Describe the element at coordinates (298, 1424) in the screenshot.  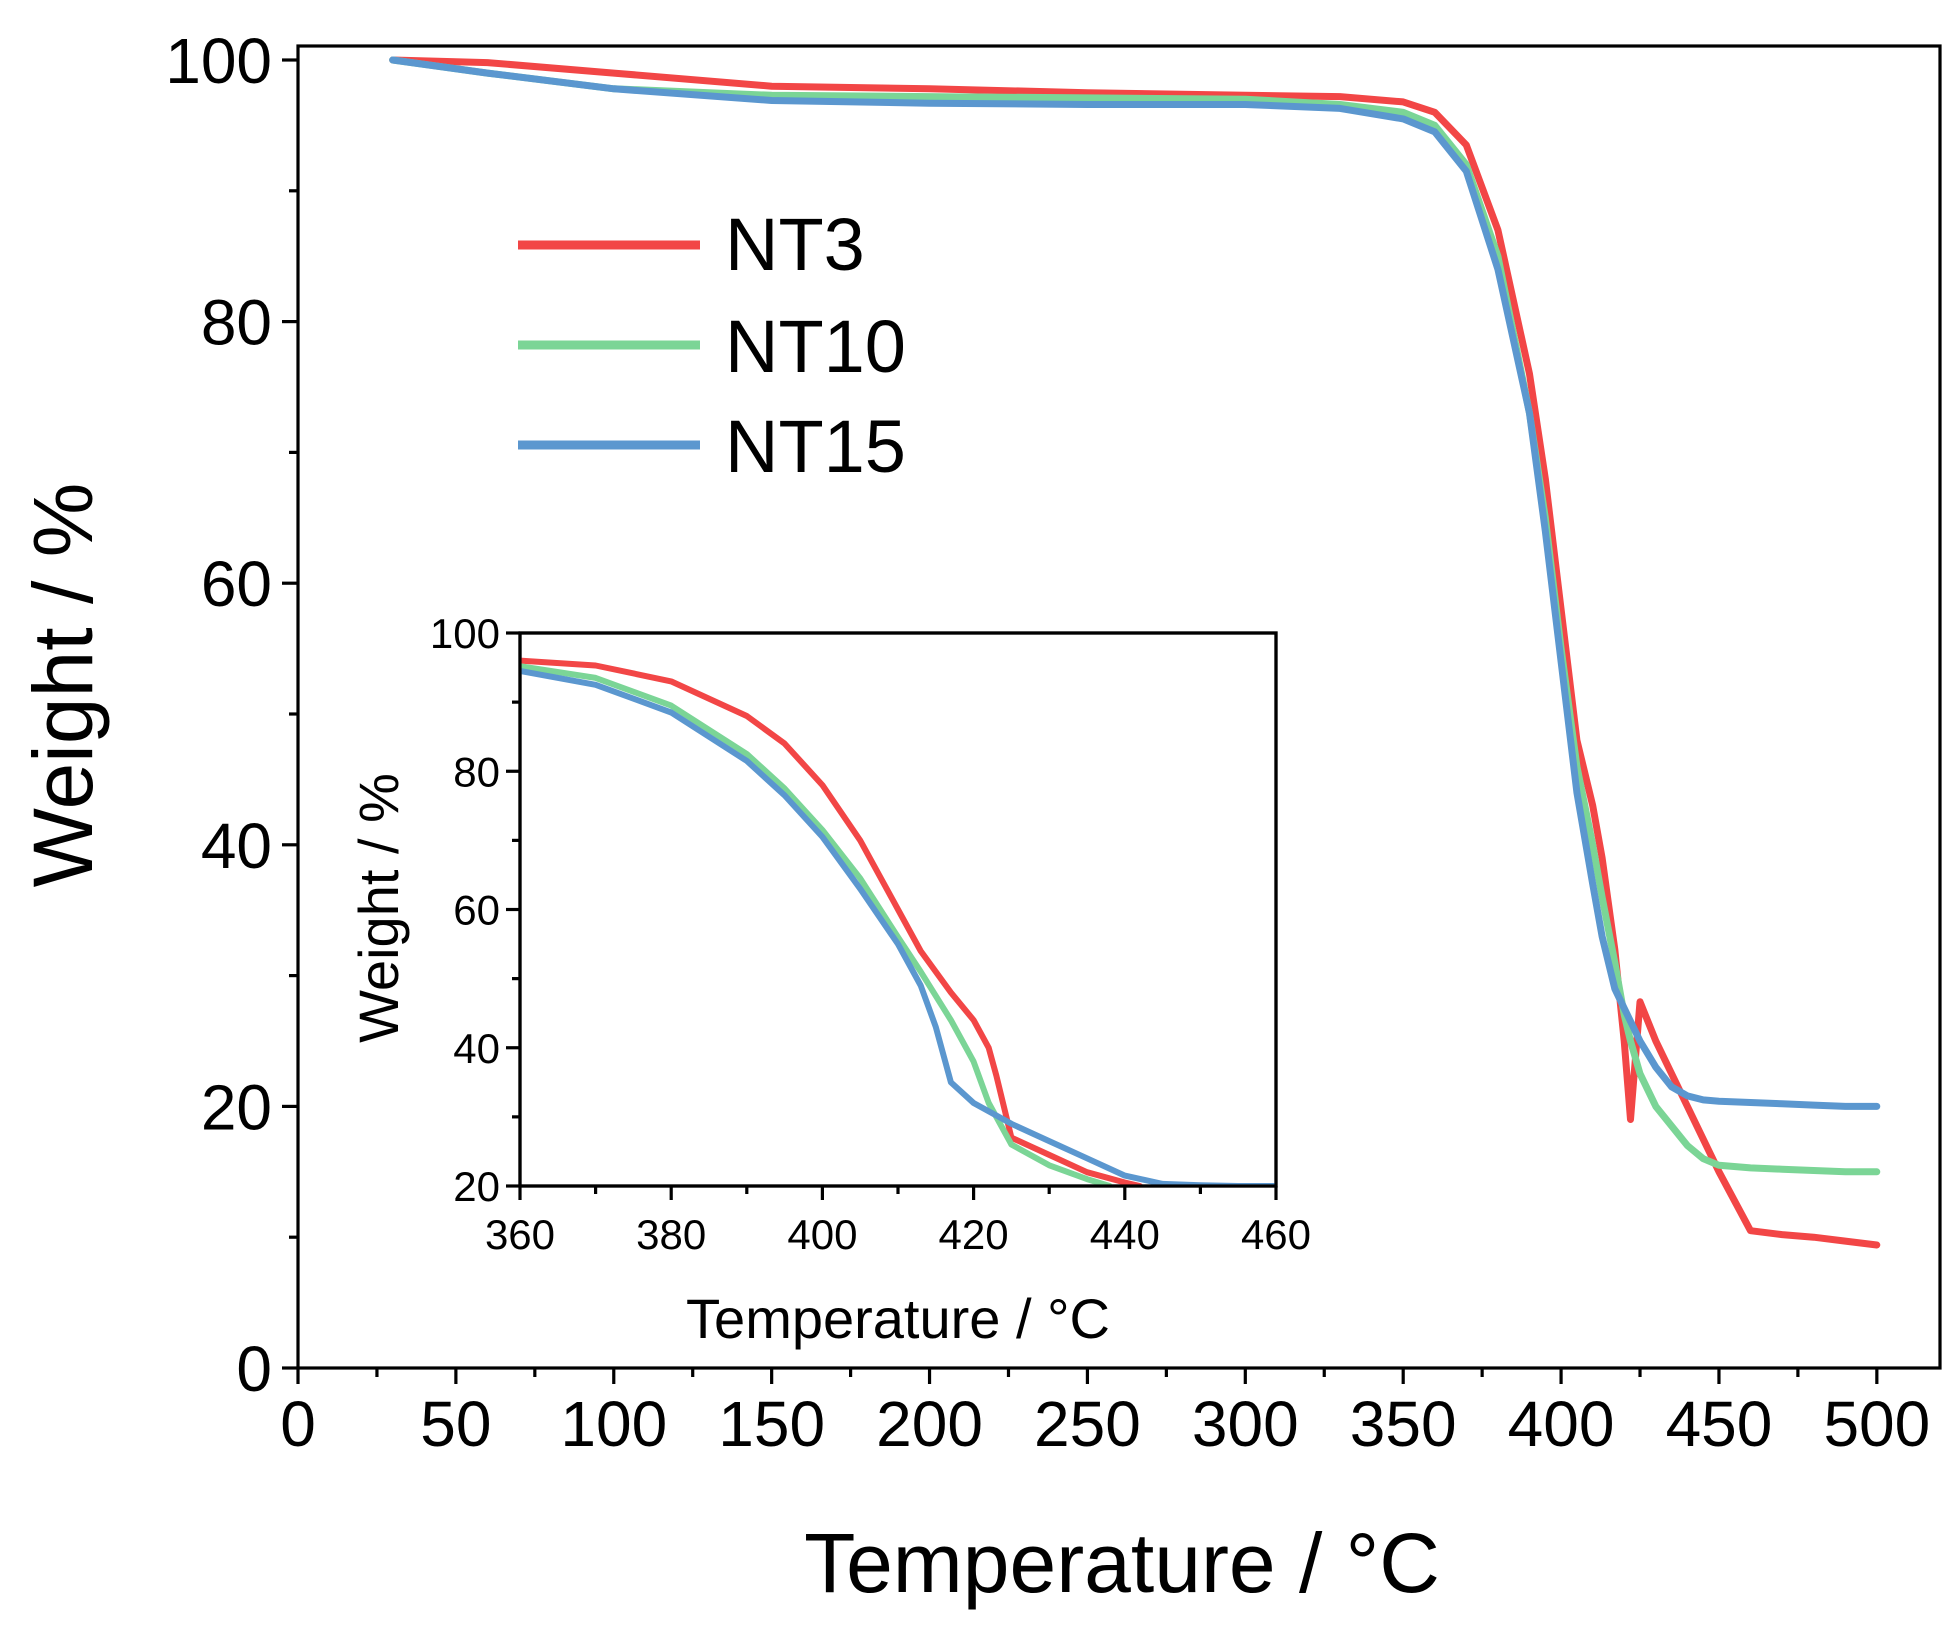
I see `main-x-tick-label: 0` at that location.